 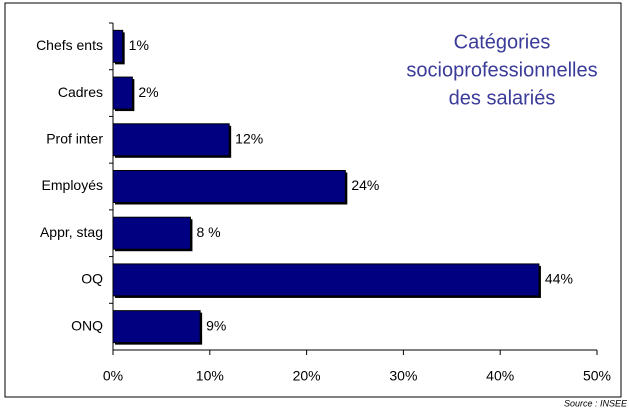 What do you see at coordinates (502, 98) in the screenshot?
I see `chart-title: des salariés` at bounding box center [502, 98].